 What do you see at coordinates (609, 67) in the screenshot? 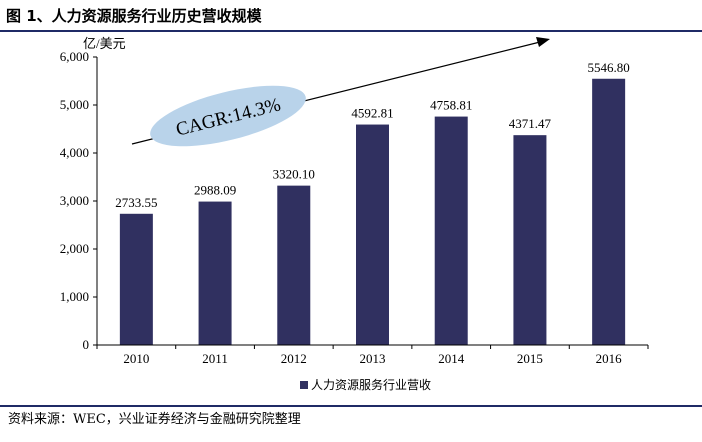
I see `data-label: 5546.80` at bounding box center [609, 67].